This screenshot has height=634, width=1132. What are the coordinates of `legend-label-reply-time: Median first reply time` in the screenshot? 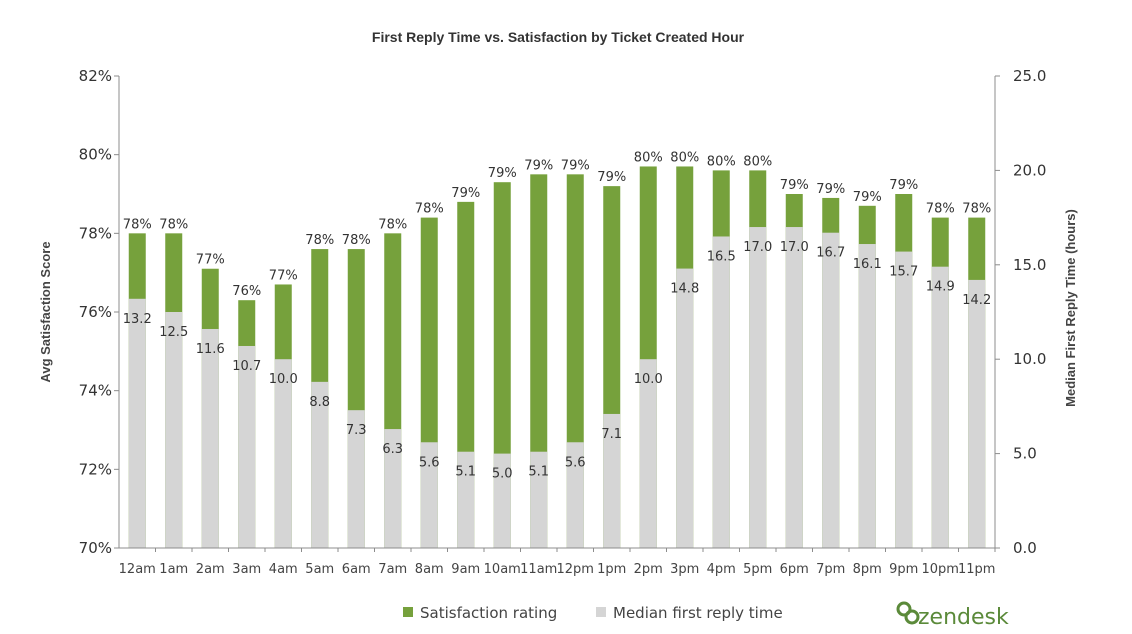 It's located at (698, 613).